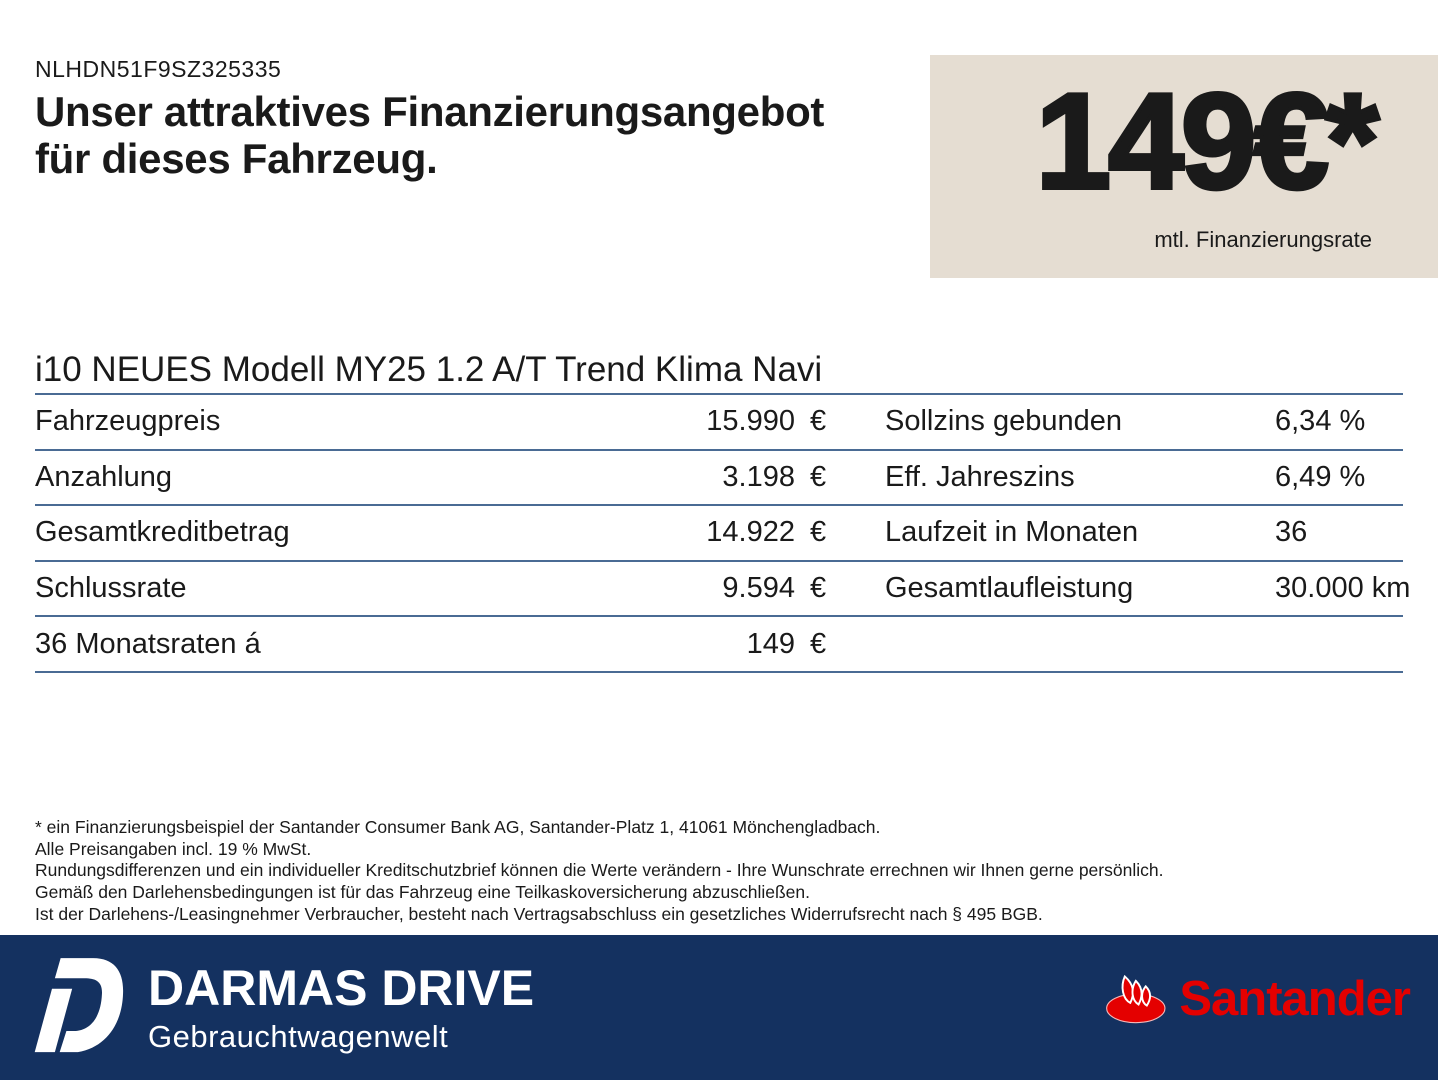  What do you see at coordinates (719, 645) in the screenshot?
I see `table-row: 36 Monatsraten á 149 €` at bounding box center [719, 645].